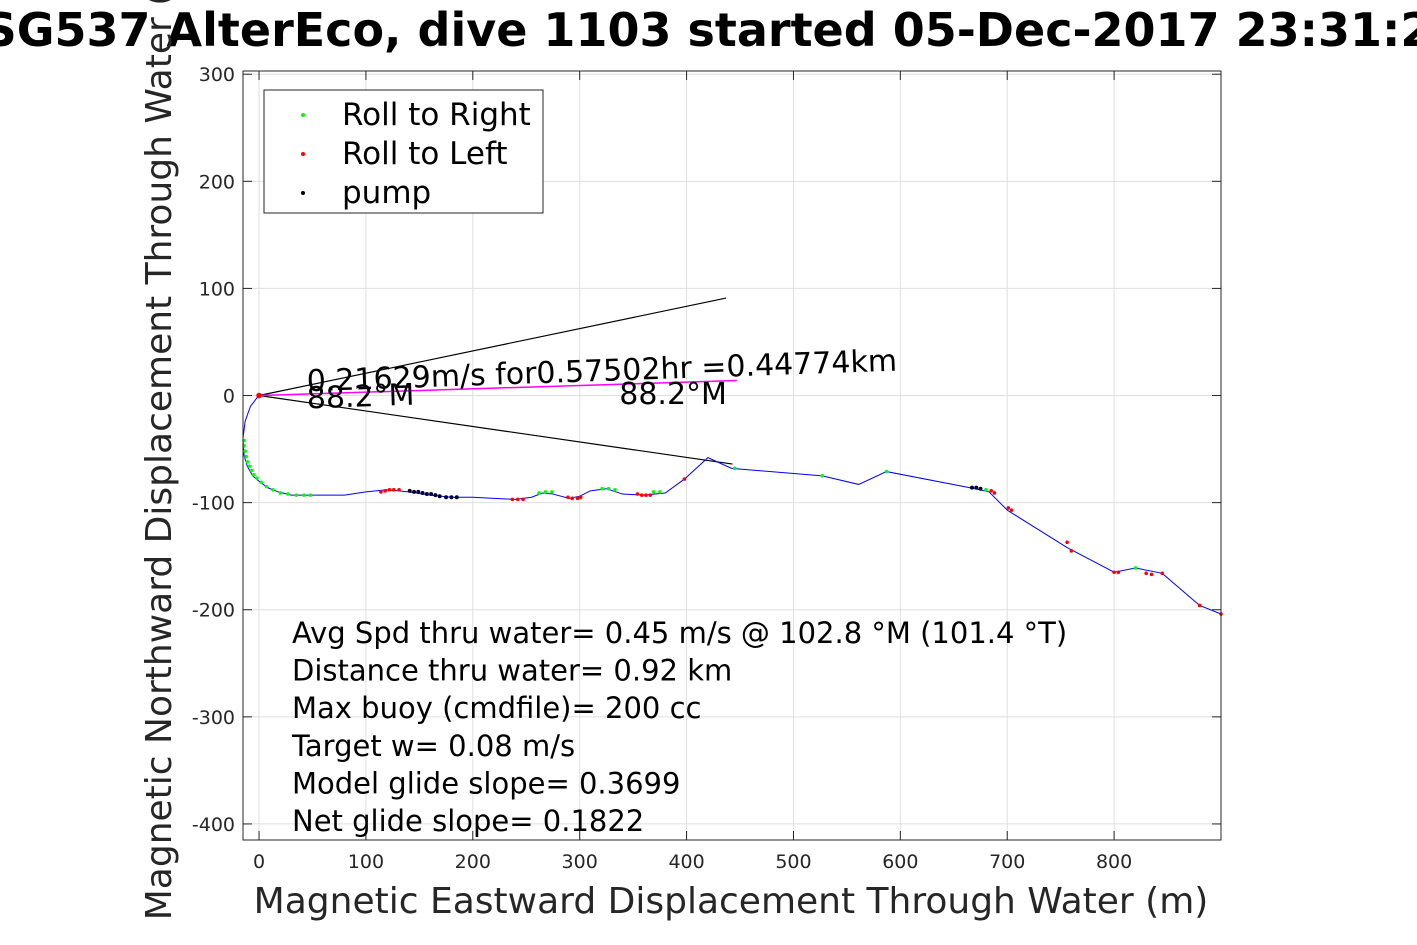 The width and height of the screenshot is (1417, 945). What do you see at coordinates (366, 862) in the screenshot?
I see `x-tick-label: 100` at bounding box center [366, 862].